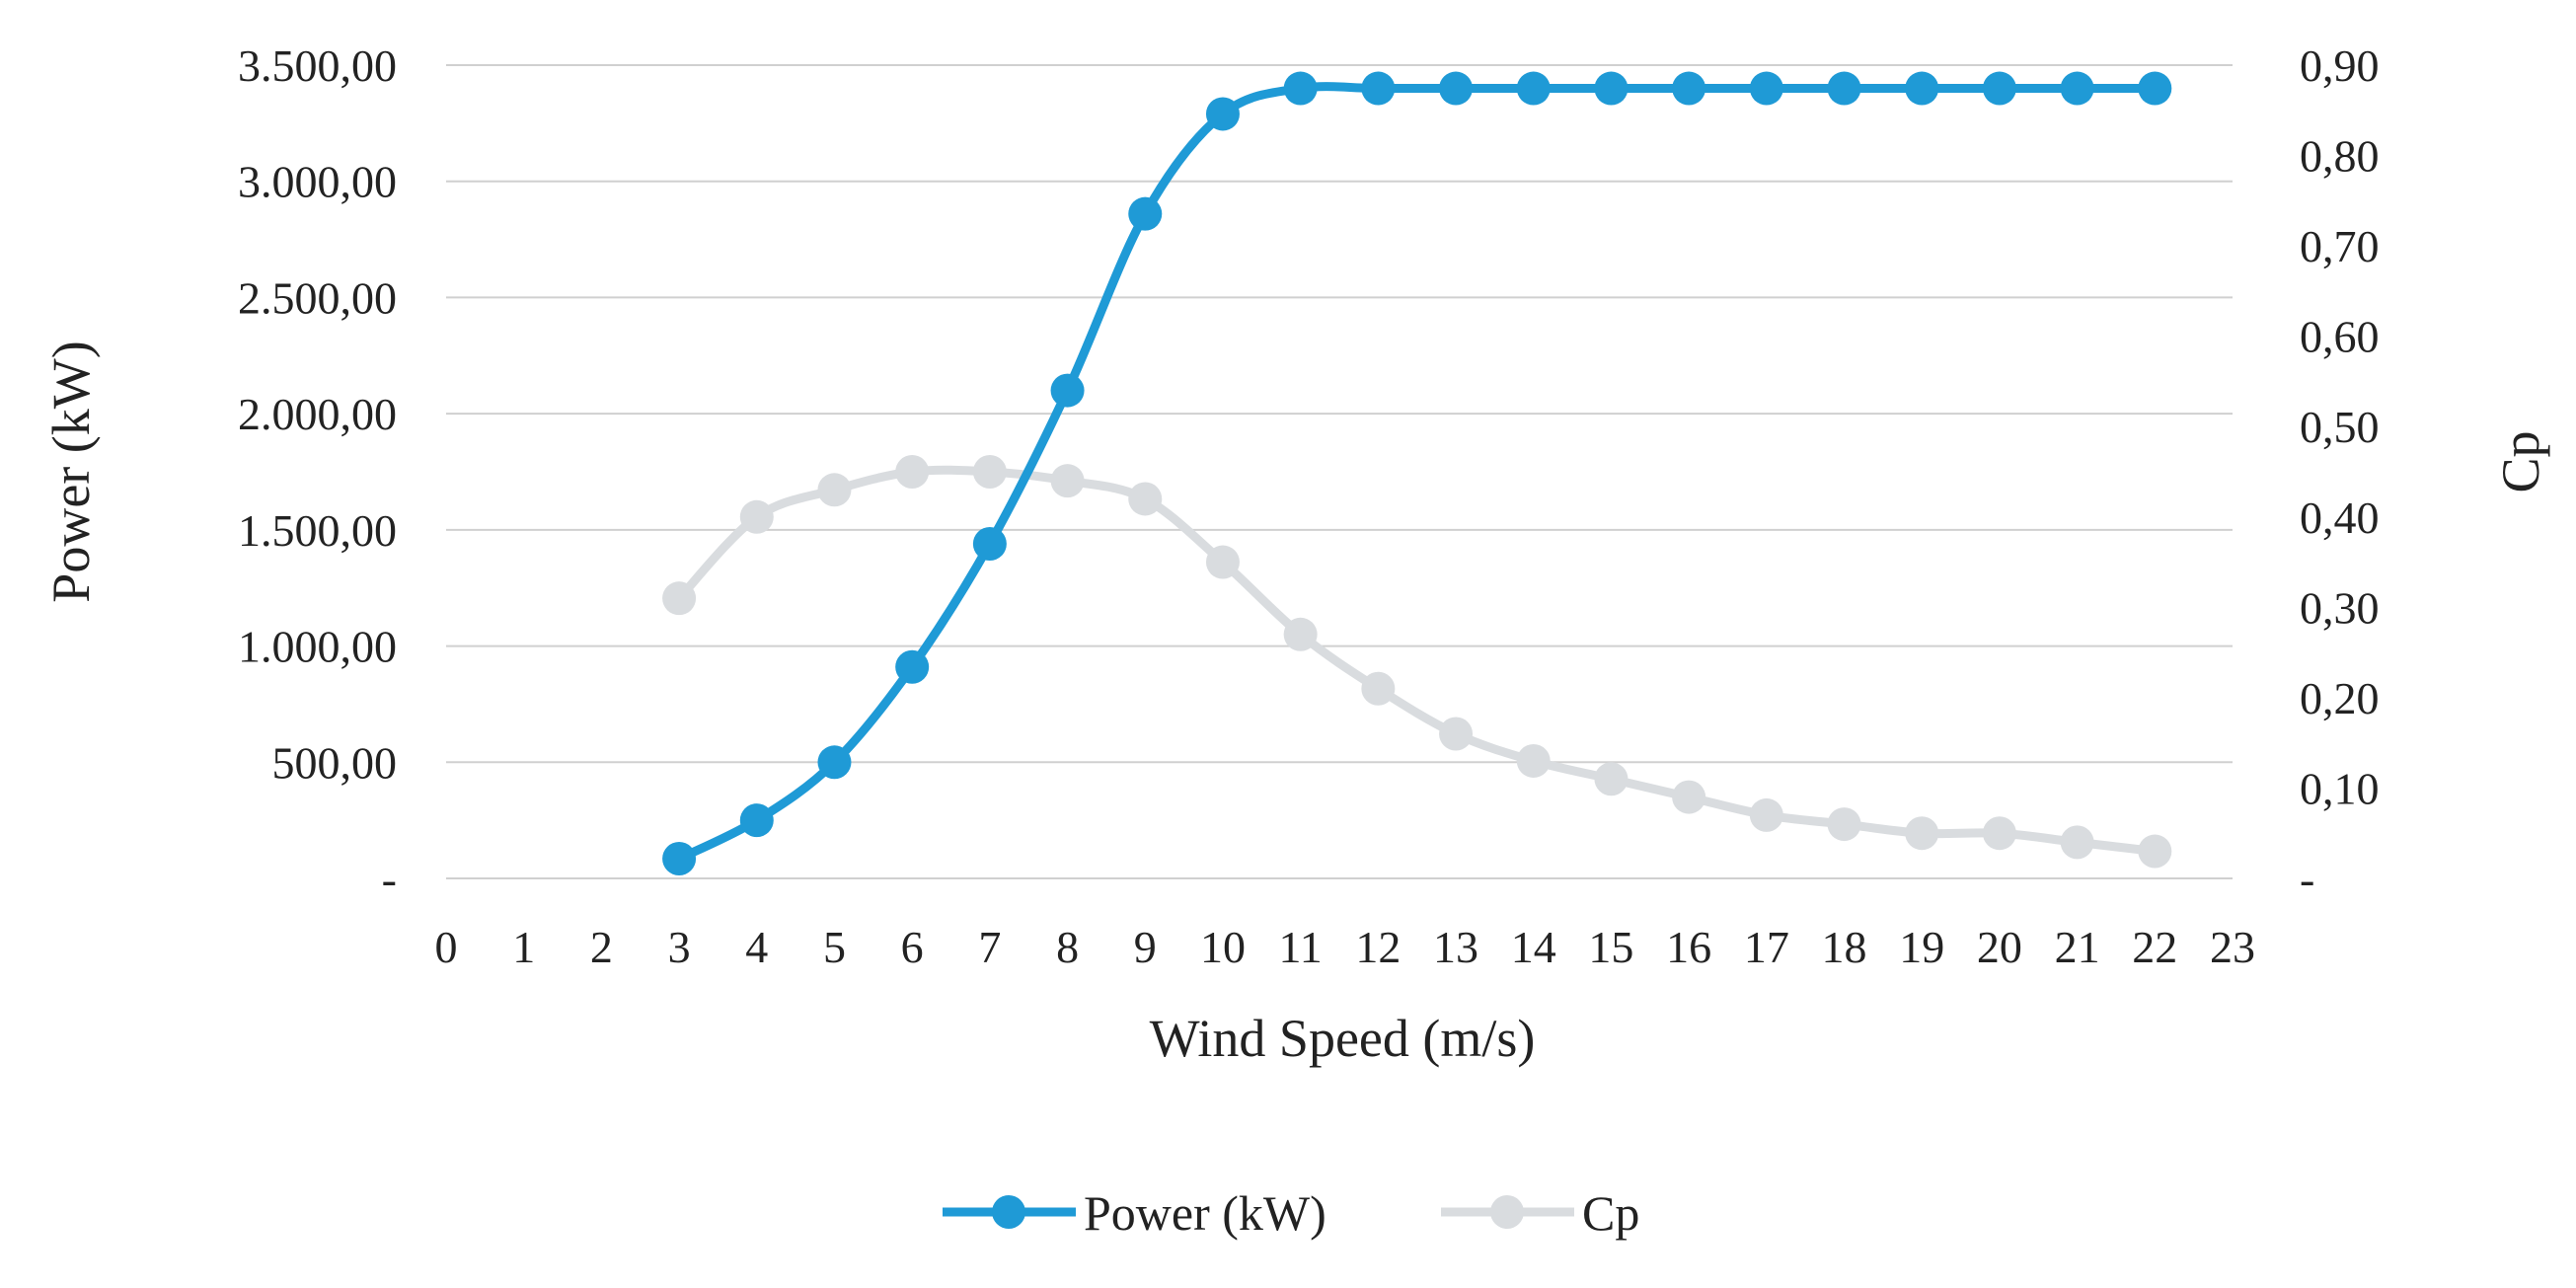 The width and height of the screenshot is (2576, 1288). Describe the element at coordinates (2340, 337) in the screenshot. I see `y2-tick-label-6: 0,60` at that location.